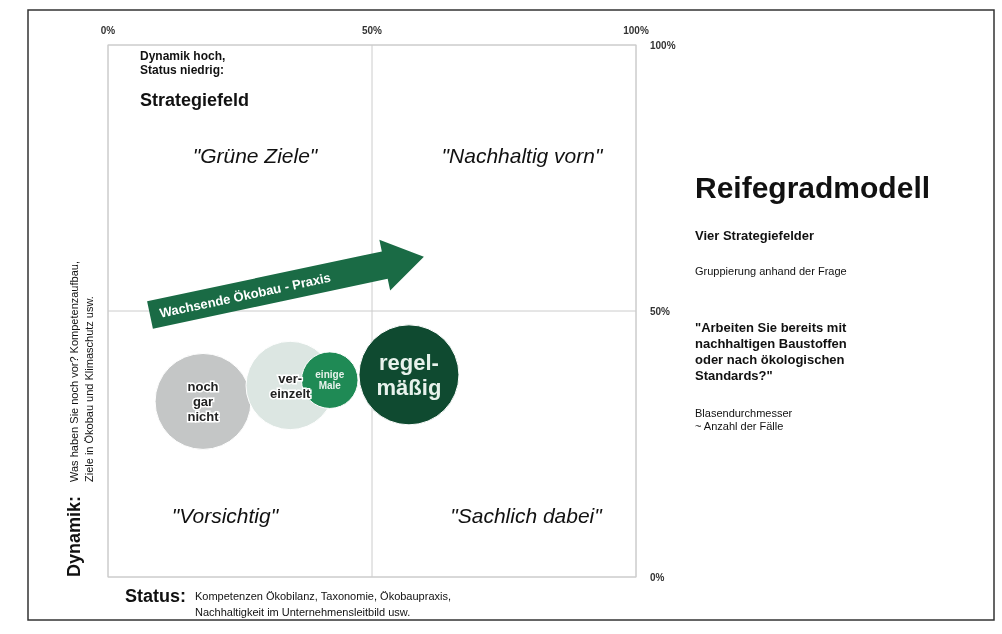 The width and height of the screenshot is (1002, 634). What do you see at coordinates (288, 602) in the screenshot?
I see `x-axis-title: Status: Kompetenzen Ökobilanz, Taxonomie, Ökobaupraxis, Nachhaltigkeit im Unternehmensleitbild usw.` at bounding box center [288, 602].